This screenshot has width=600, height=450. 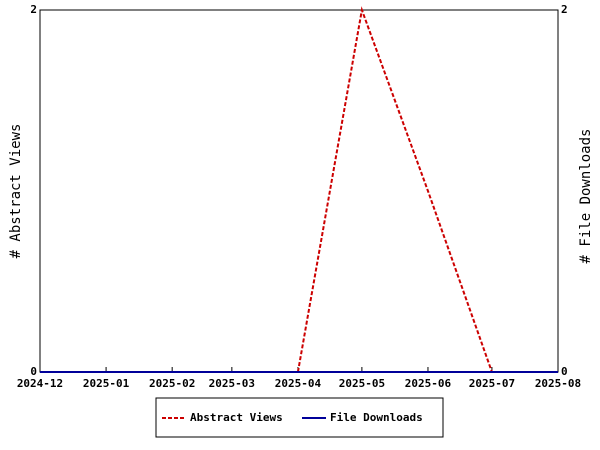 I want to click on legend, so click(x=299, y=417).